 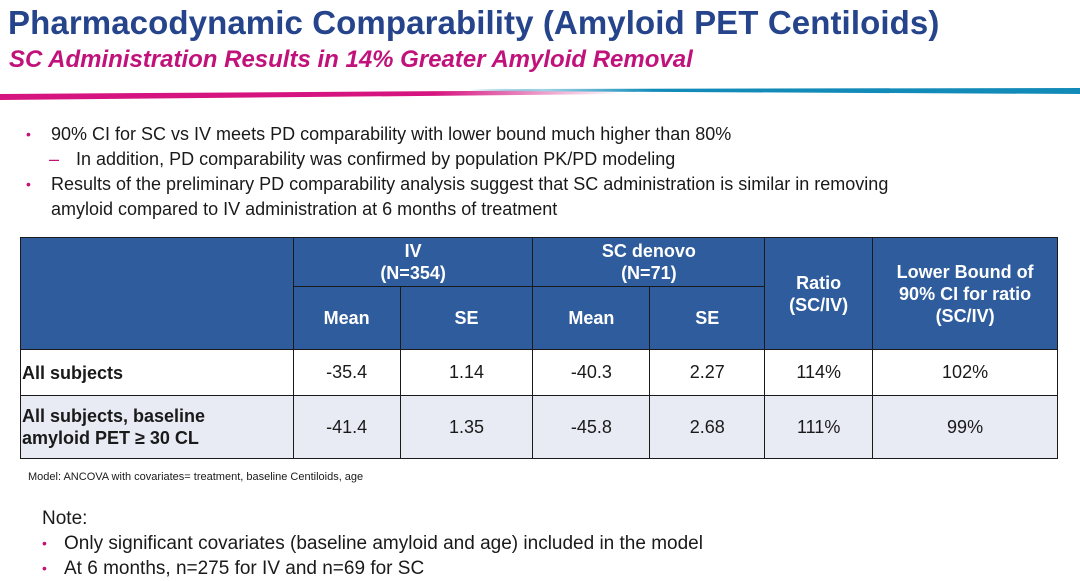 What do you see at coordinates (346, 372) in the screenshot?
I see `cell-iv-mean: -35.4` at bounding box center [346, 372].